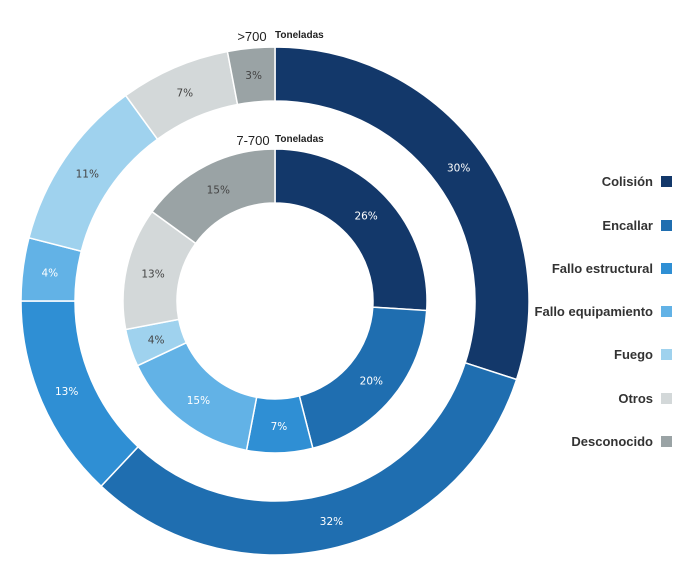 This screenshot has width=681, height=569. What do you see at coordinates (299, 139) in the screenshot?
I see `inner-ring-title-sub: Toneladas` at bounding box center [299, 139].